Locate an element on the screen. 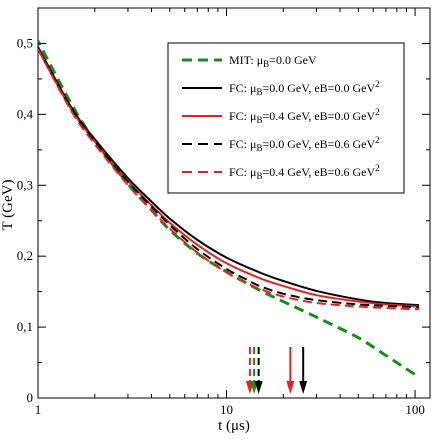 The width and height of the screenshot is (436, 441). y-tick-label: 0,2 is located at coordinates (25, 255).